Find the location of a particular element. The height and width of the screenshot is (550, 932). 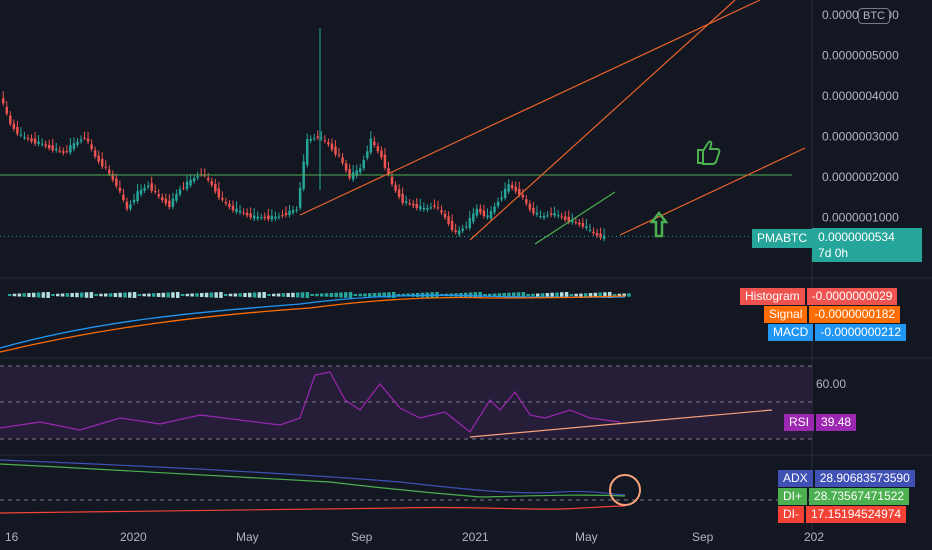

time-tick-label: Sep is located at coordinates (362, 537).